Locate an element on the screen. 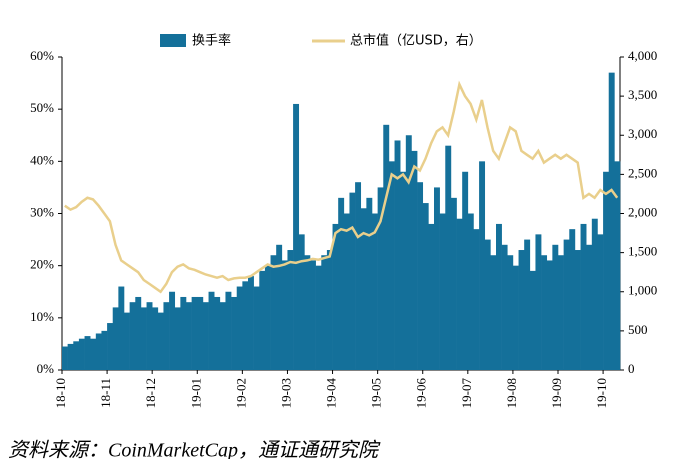  x-tick-label: 19-08 is located at coordinates (511, 393).